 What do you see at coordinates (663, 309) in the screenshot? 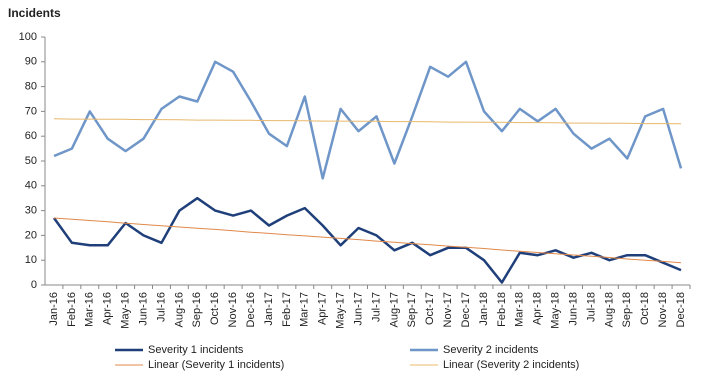
I see `x-tick-label: Nov-18` at bounding box center [663, 309].